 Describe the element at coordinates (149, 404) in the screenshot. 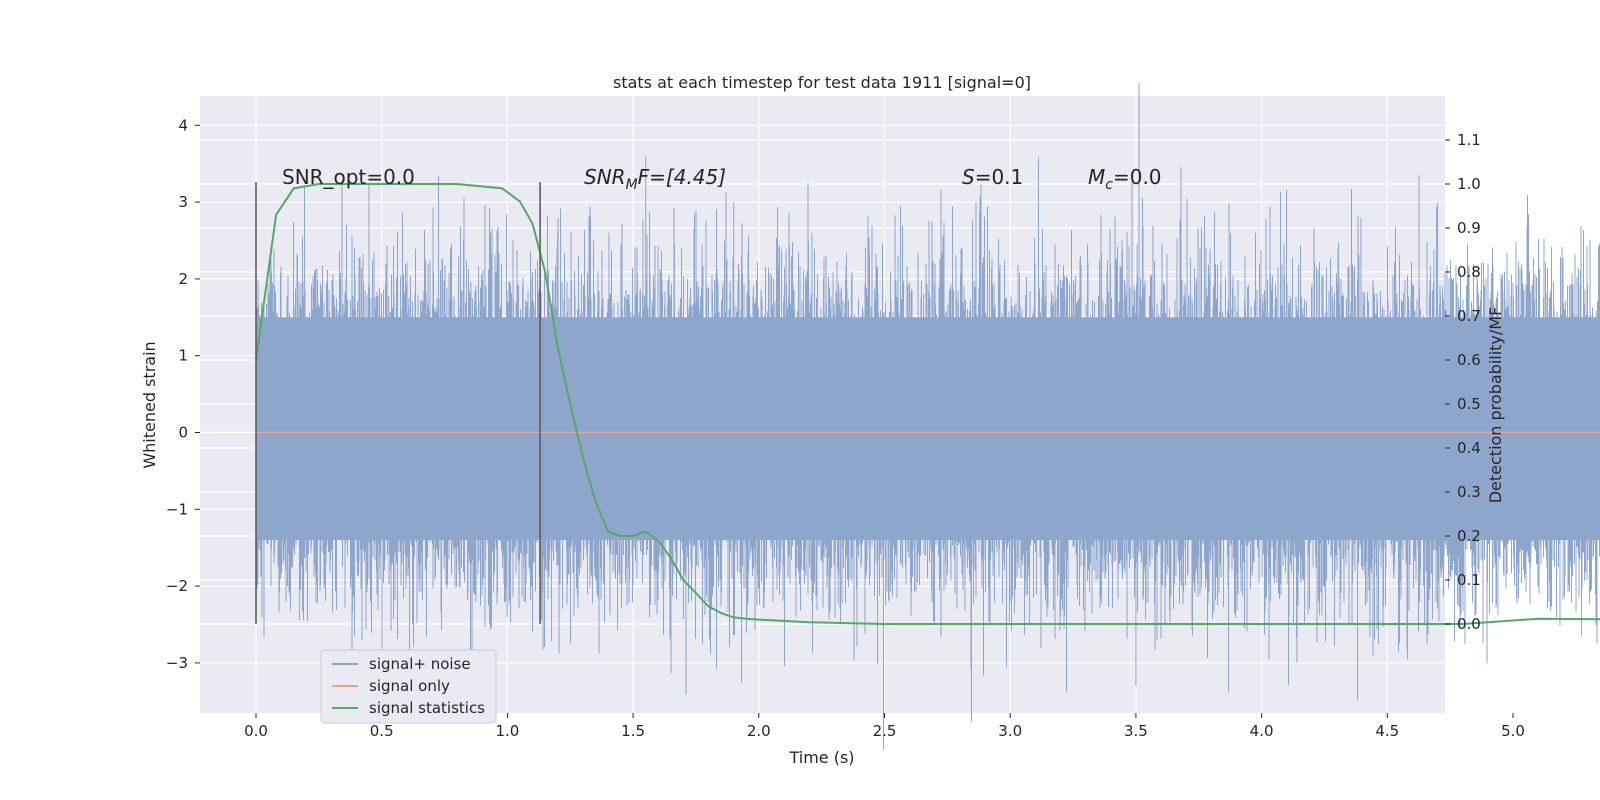

I see `y-axis-label-left: Whitened strain` at that location.